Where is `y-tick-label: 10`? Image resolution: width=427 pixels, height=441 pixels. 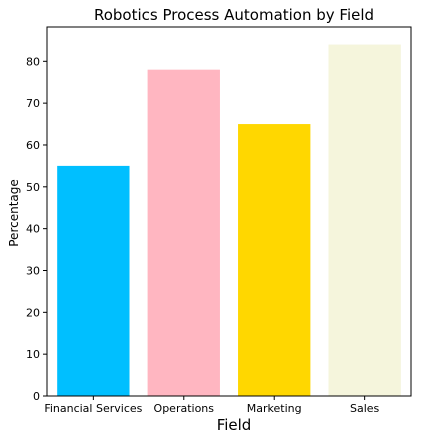 y-tick-label: 10 is located at coordinates (33, 354).